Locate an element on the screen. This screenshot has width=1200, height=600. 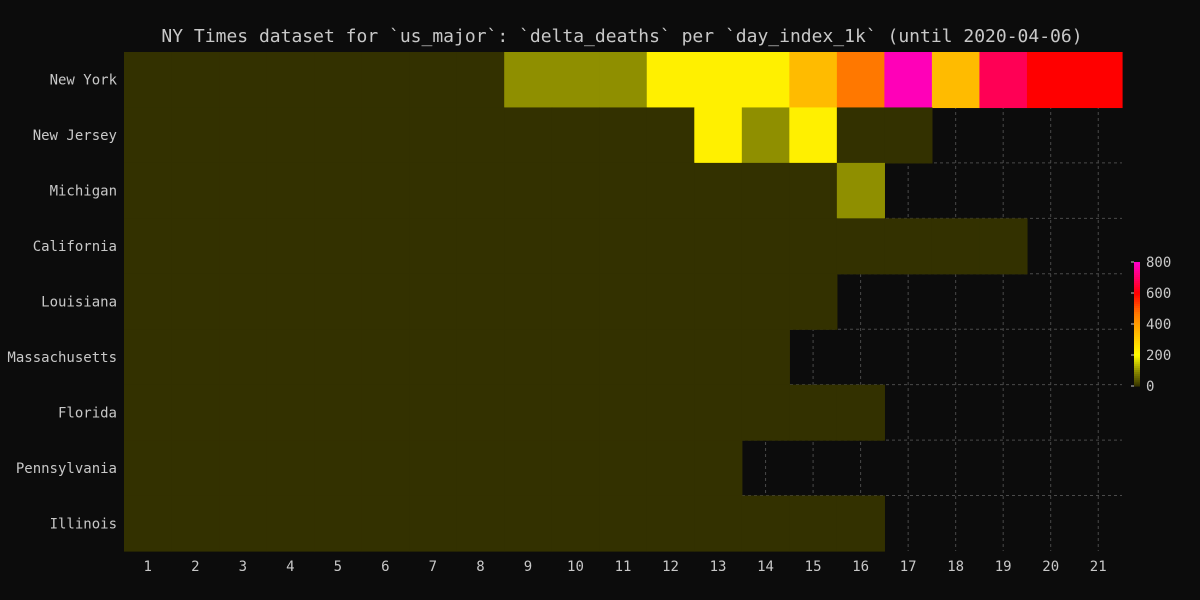
column-label: 16 is located at coordinates (860, 567).